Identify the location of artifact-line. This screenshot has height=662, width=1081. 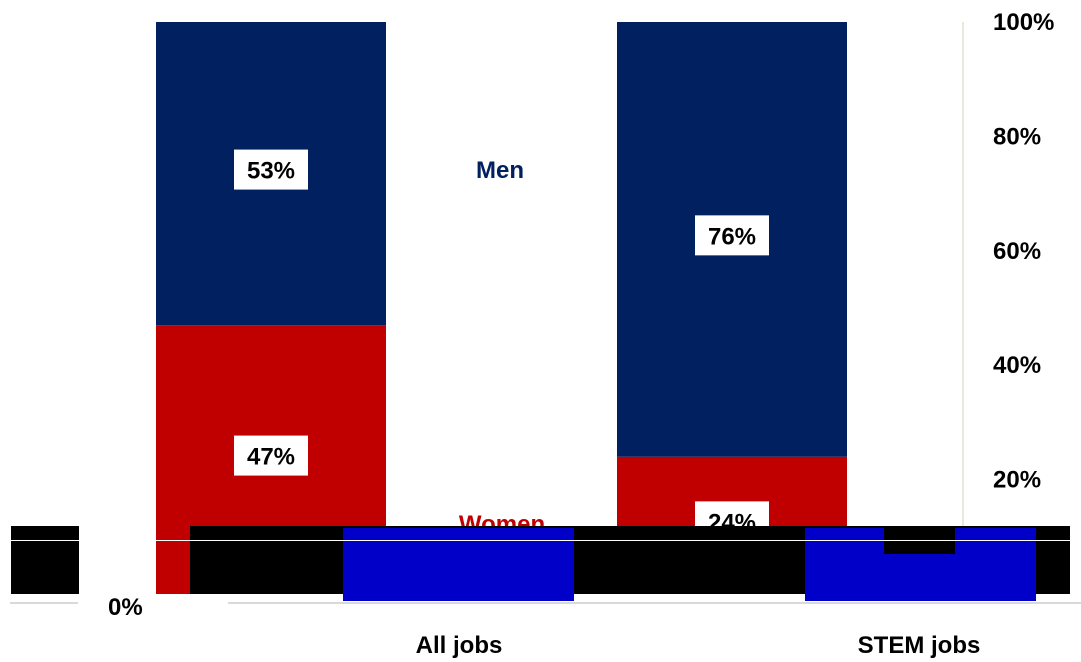
(541, 540).